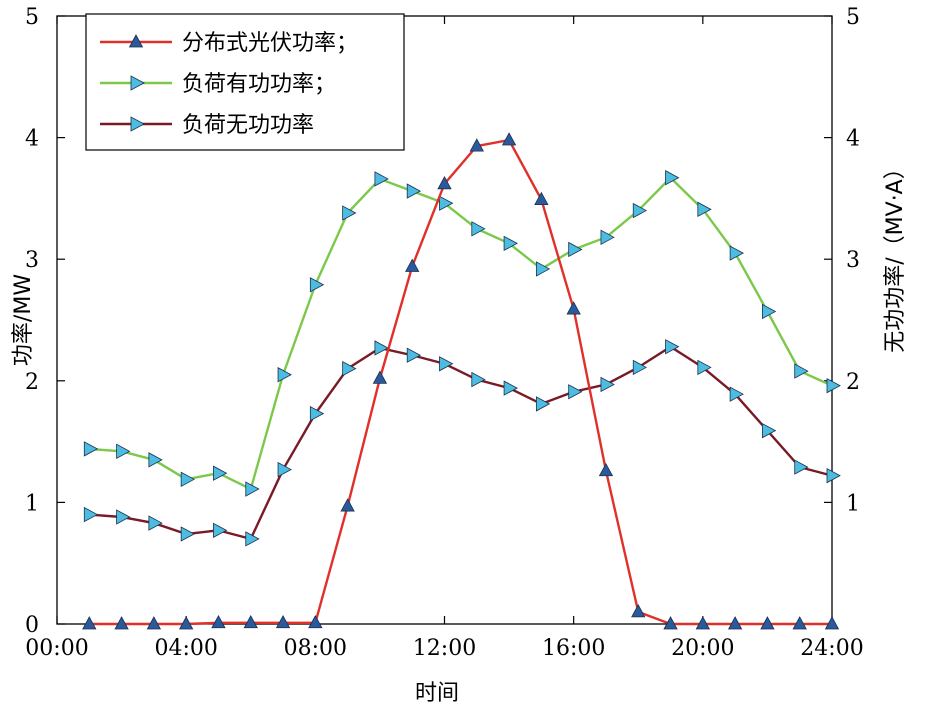 The height and width of the screenshot is (707, 933). Describe the element at coordinates (315, 648) in the screenshot. I see `x-tick-label: 08:00` at that location.